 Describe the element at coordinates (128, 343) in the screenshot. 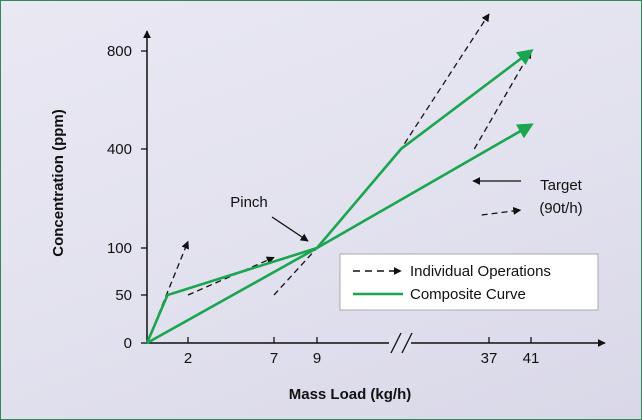

I see `y-tick-label: 0` at that location.